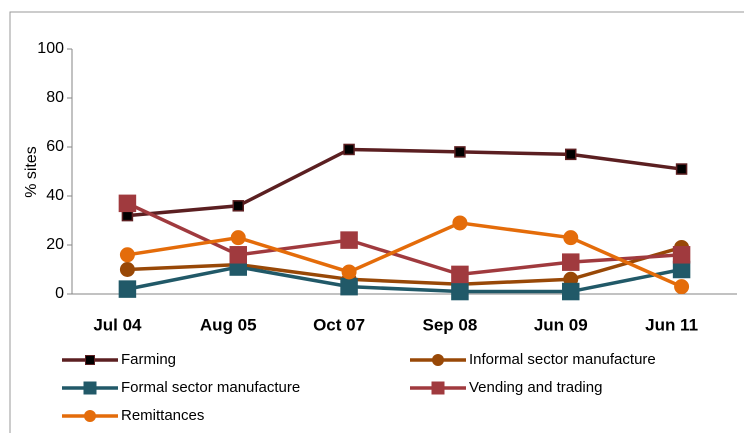  I want to click on x-tick-label: Sep 08, so click(450, 324).